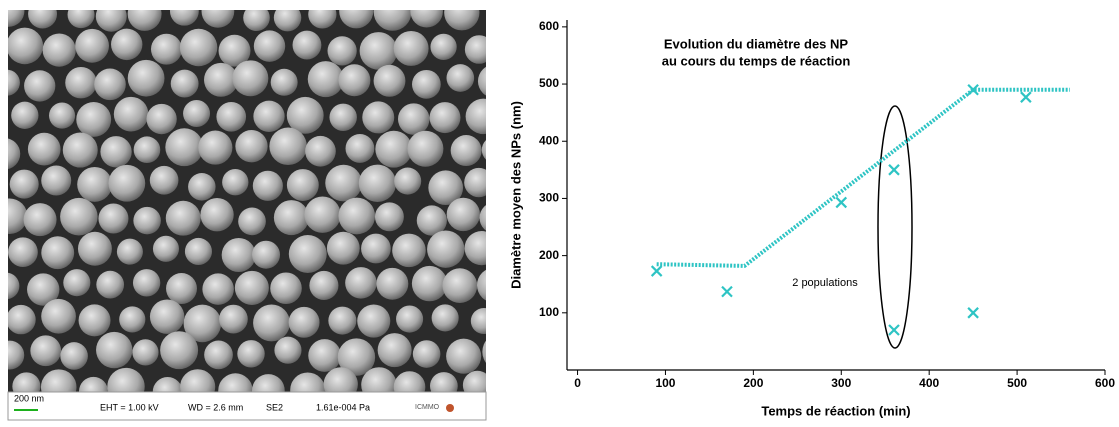 This screenshot has height=427, width=1119. I want to click on sem-scale-label: 200 nm, so click(29, 398).